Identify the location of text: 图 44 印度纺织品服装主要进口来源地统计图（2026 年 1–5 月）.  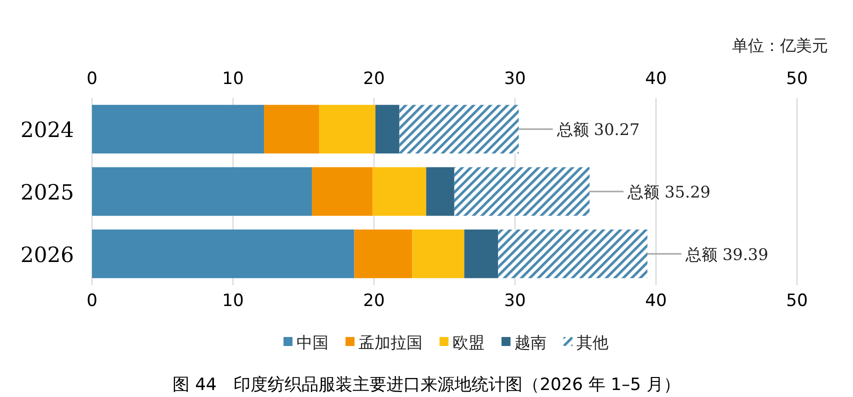
(426, 385).